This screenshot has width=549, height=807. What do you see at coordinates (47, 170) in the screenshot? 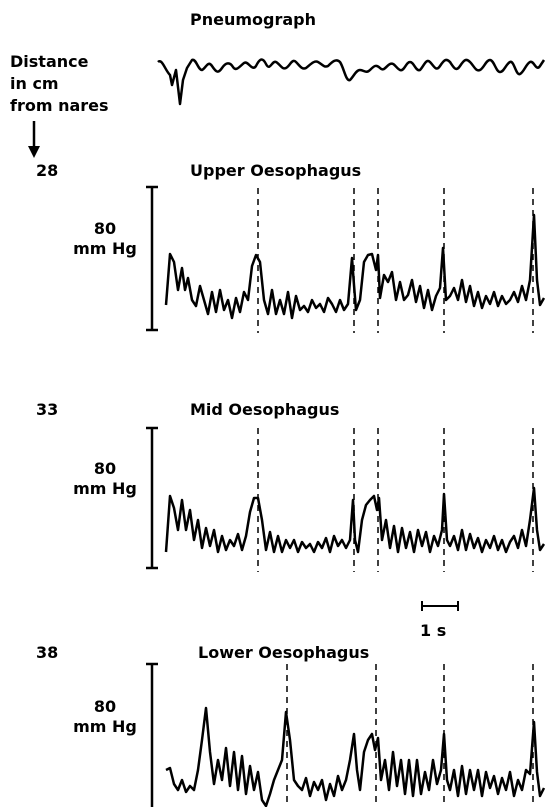
I see `distance-upper: 28` at bounding box center [47, 170].